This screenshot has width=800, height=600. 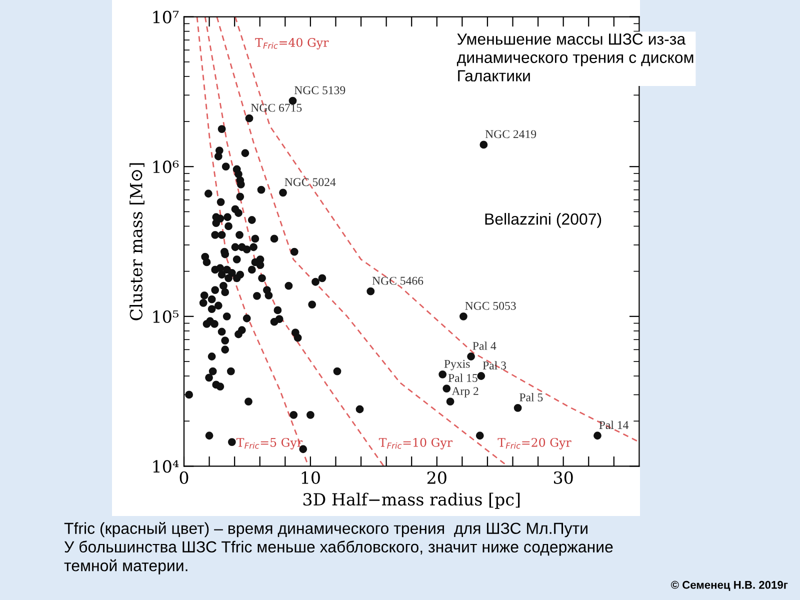 I want to click on annotation: T$_{Fric}$=10 Gyr, so click(x=415, y=444).